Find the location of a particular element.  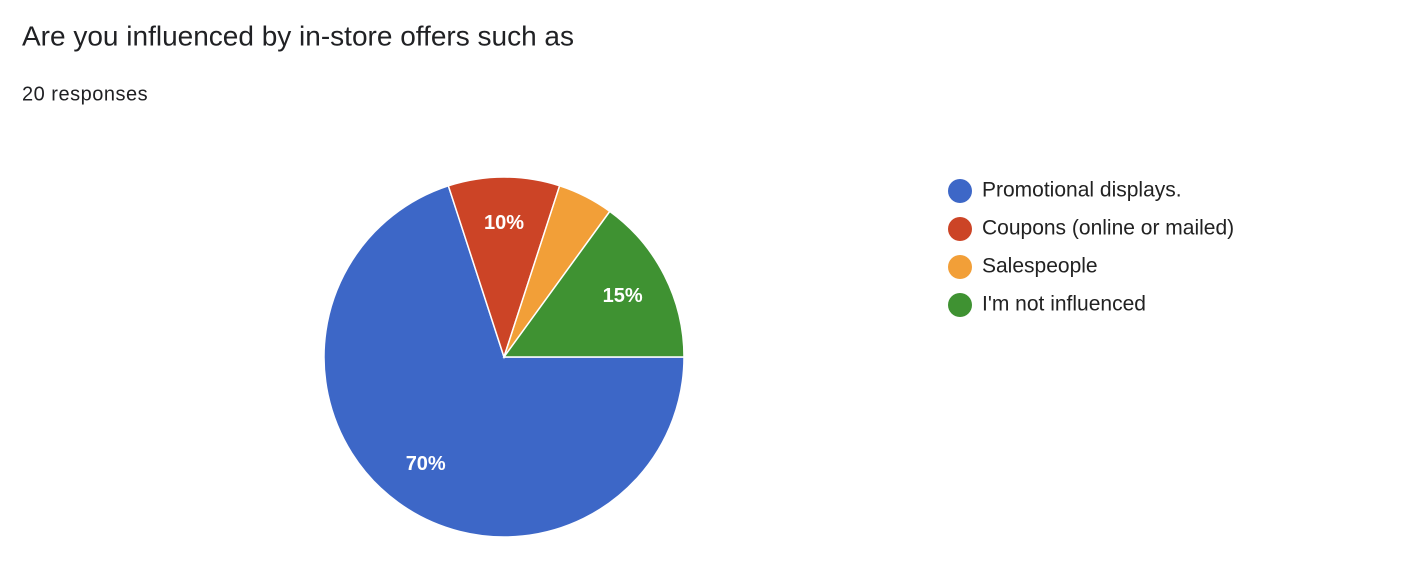

legend-label: Salespeople is located at coordinates (1040, 266).